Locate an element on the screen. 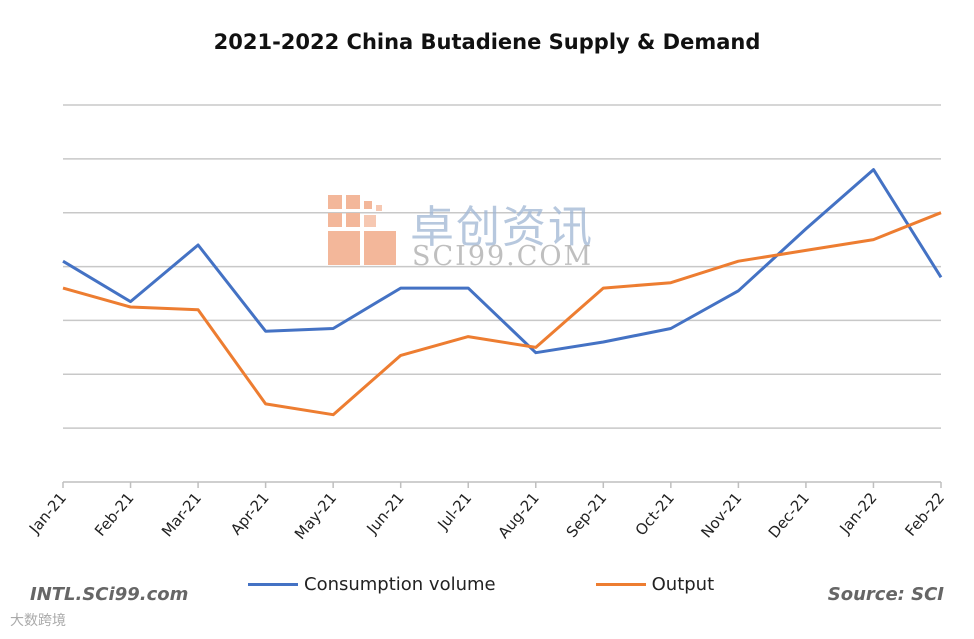 This screenshot has width=974, height=639. legend-swatch-output is located at coordinates (620, 584).